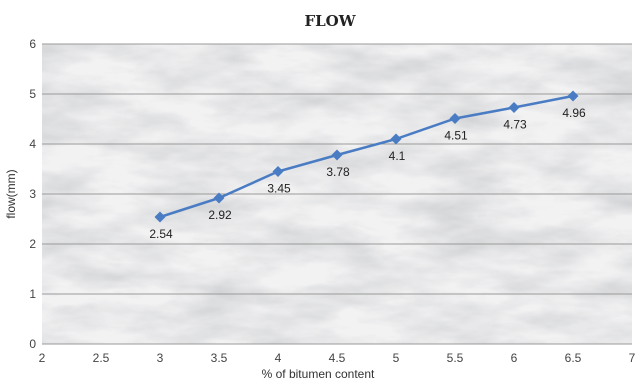  Describe the element at coordinates (32, 244) in the screenshot. I see `y-tick-label: 2` at that location.